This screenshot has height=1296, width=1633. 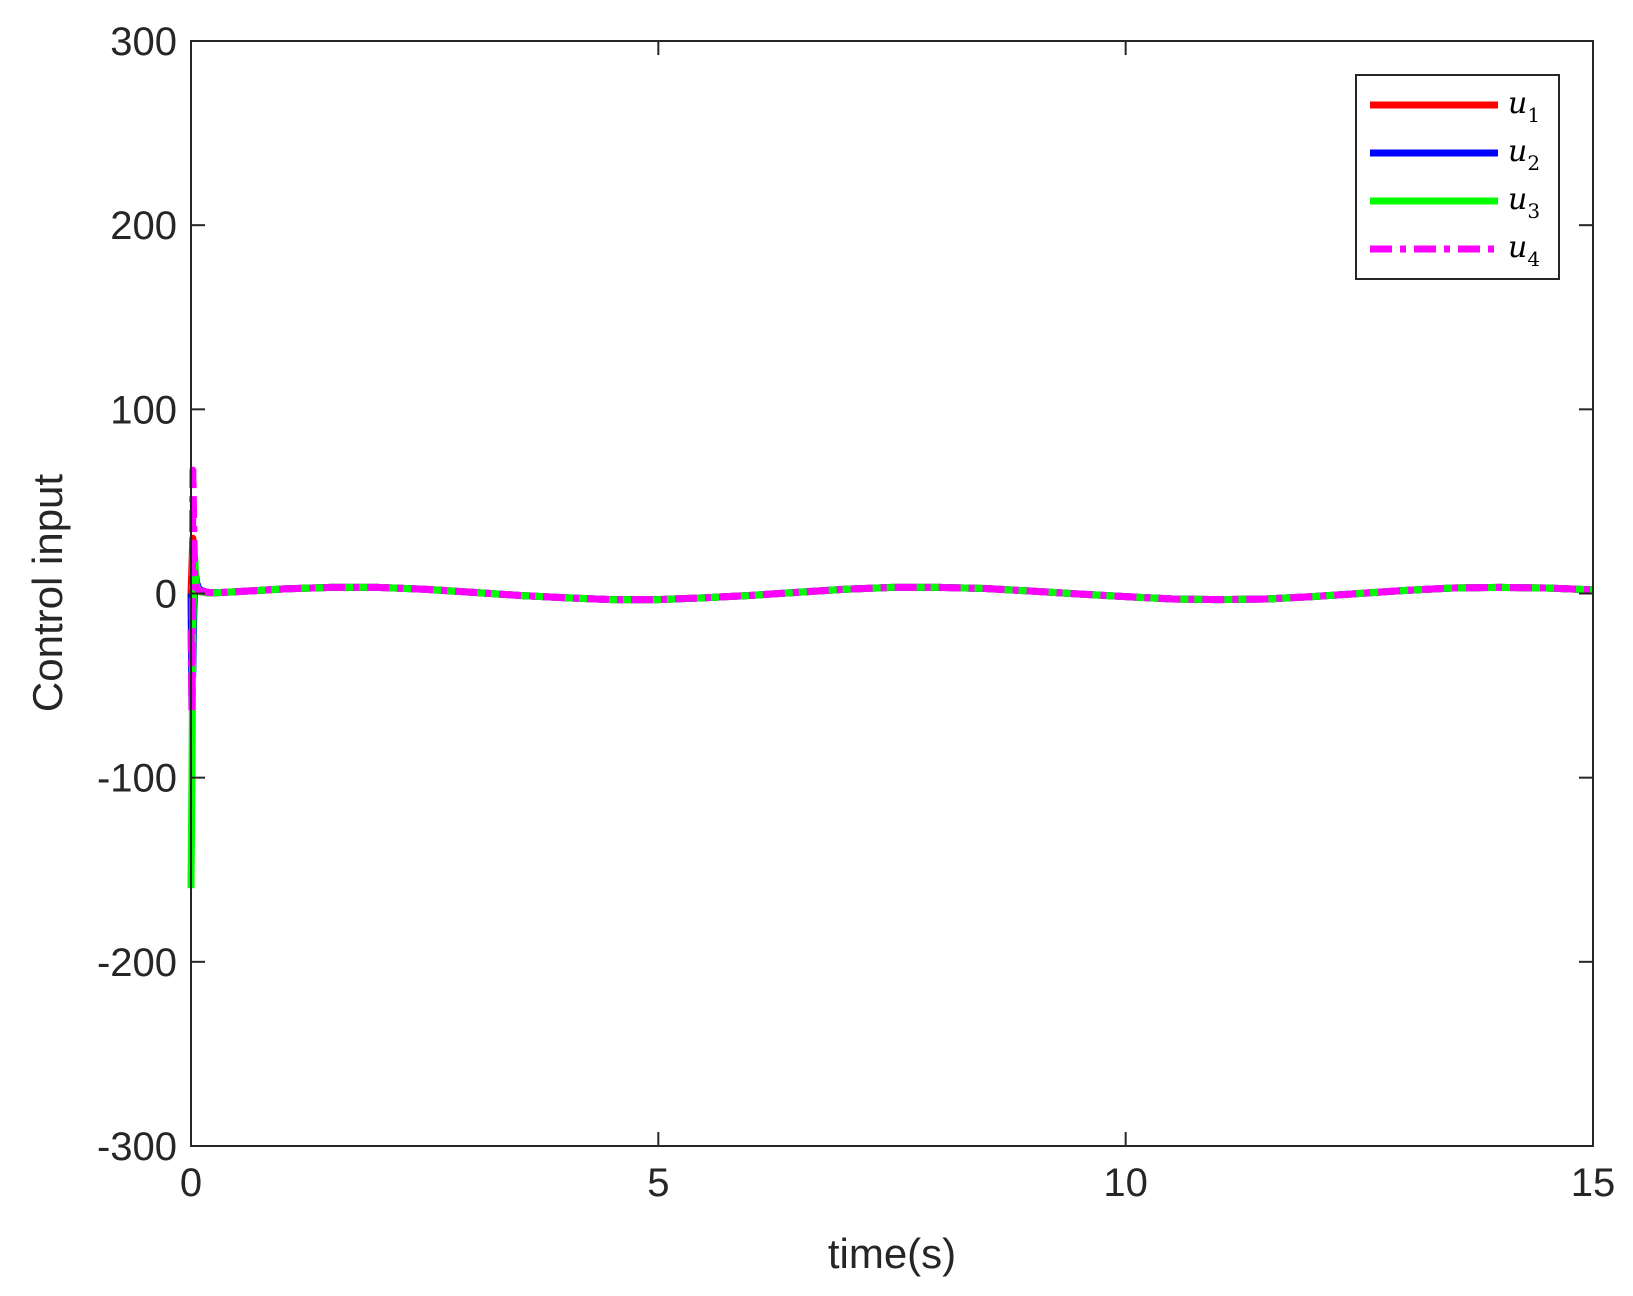 I want to click on y-tick-label: 0, so click(x=166, y=595).